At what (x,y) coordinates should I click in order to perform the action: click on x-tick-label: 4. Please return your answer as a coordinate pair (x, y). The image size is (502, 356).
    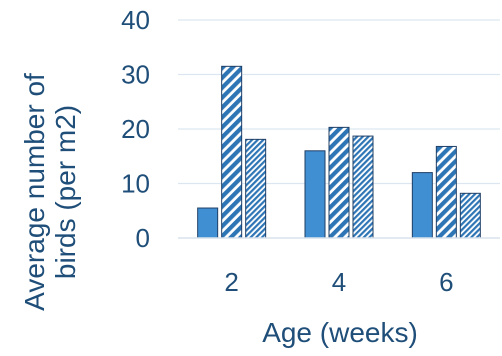
    Looking at the image, I should click on (339, 282).